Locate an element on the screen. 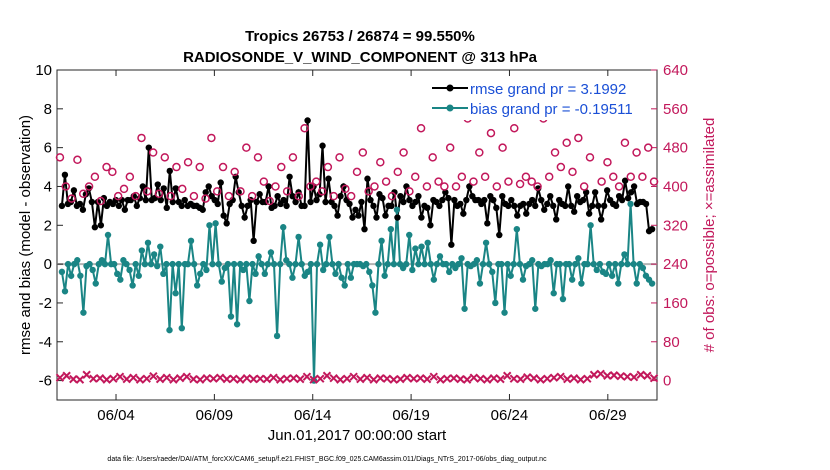  y-right-tick-label: 80 is located at coordinates (671, 342).